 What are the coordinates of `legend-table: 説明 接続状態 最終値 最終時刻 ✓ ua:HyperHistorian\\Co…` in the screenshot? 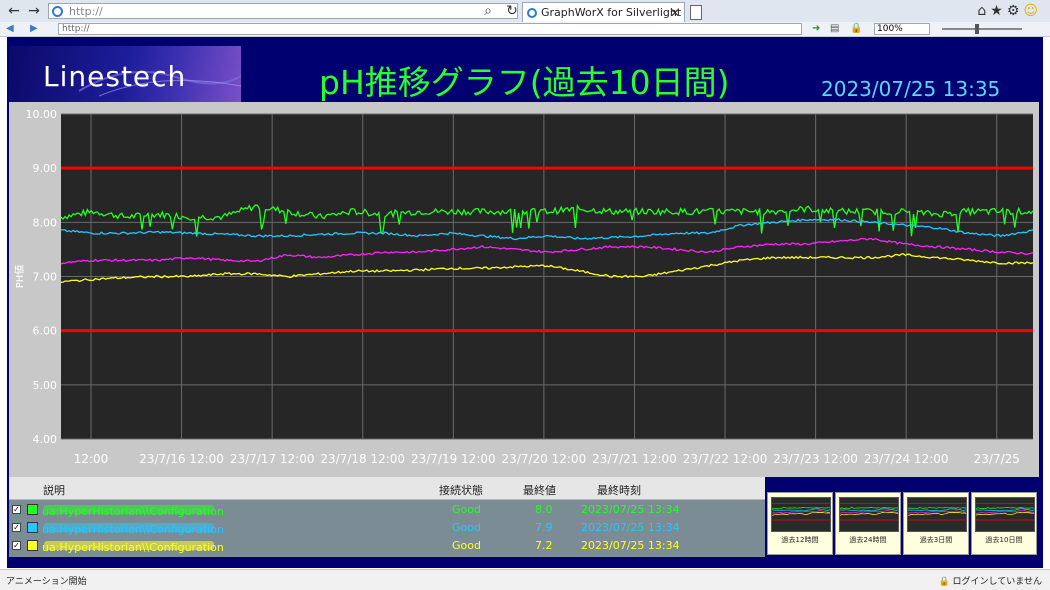 It's located at (387, 517).